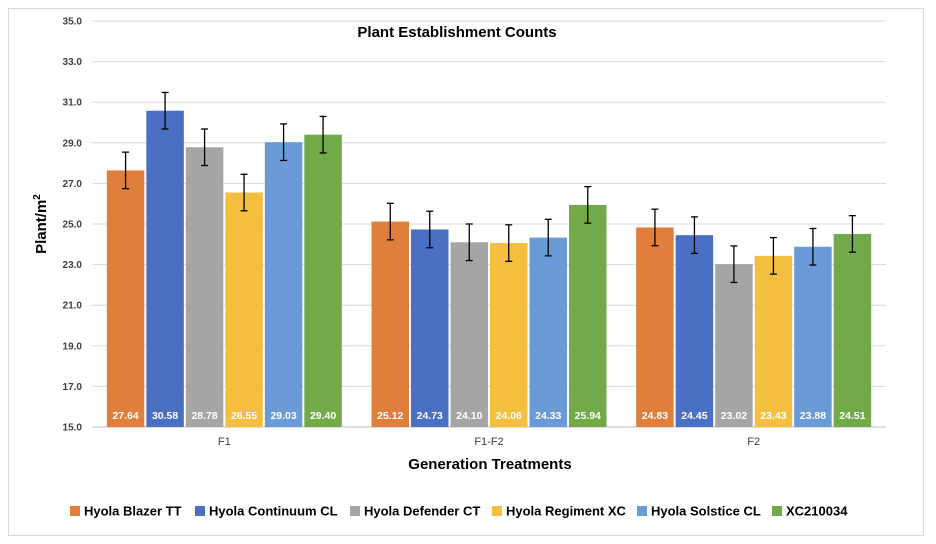  Describe the element at coordinates (133, 511) in the screenshot. I see `legend-label: Hyola Blazer TT` at that location.